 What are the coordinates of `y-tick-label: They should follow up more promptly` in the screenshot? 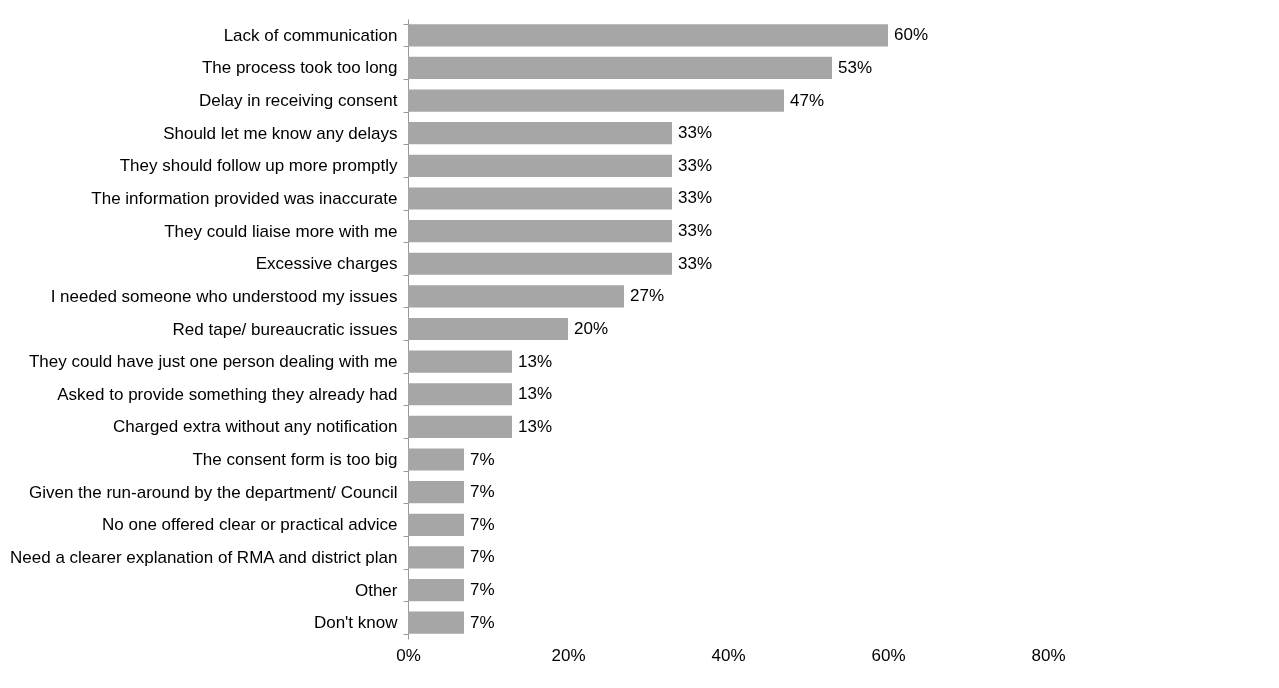 It's located at (258, 166).